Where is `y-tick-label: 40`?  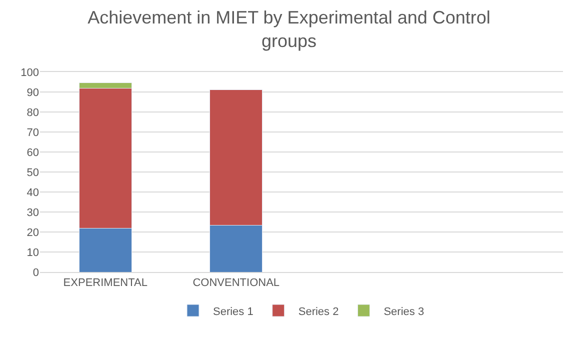 y-tick-label: 40 is located at coordinates (32, 192).